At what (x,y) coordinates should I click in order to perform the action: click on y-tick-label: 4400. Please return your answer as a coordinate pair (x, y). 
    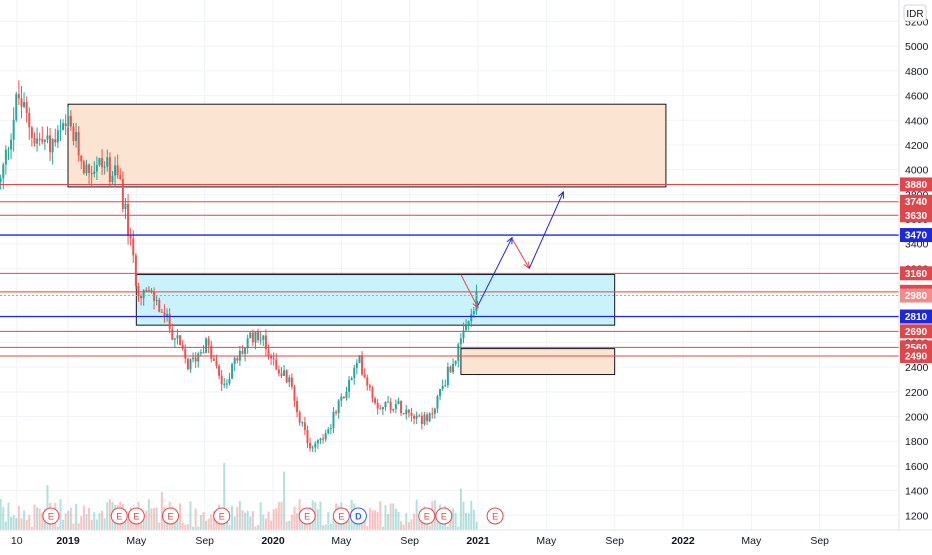
    Looking at the image, I should click on (917, 121).